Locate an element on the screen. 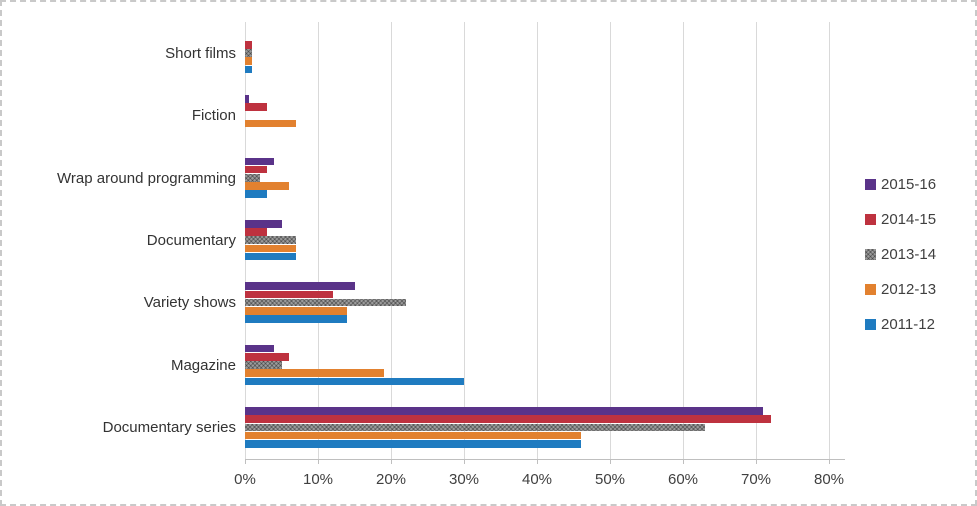 Image resolution: width=977 pixels, height=506 pixels. category-label: Documentary series is located at coordinates (169, 428).